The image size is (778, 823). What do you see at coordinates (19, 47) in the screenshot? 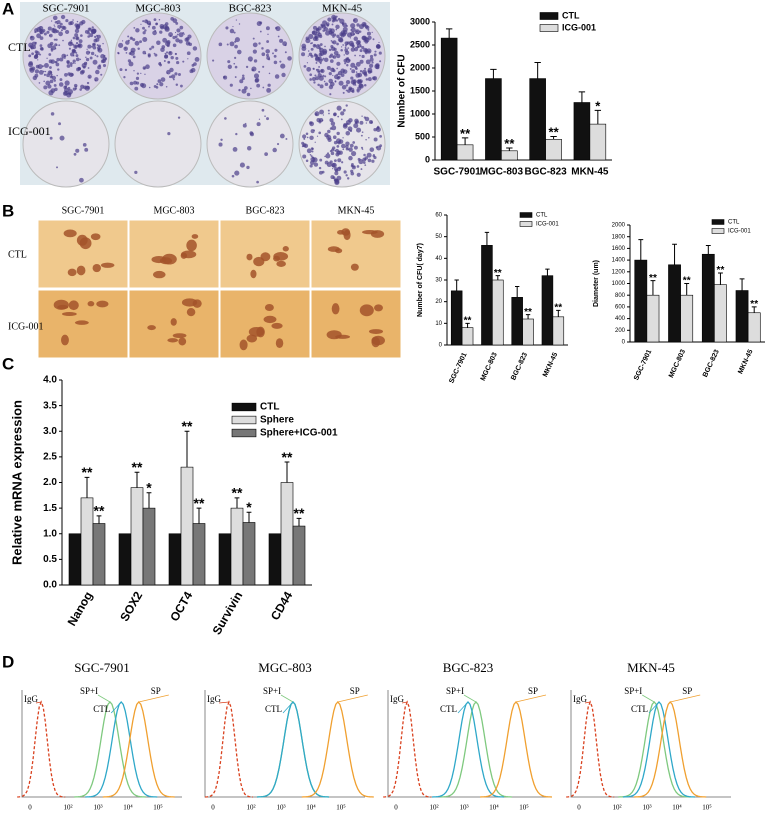
I see `row-label: CTL` at bounding box center [19, 47].